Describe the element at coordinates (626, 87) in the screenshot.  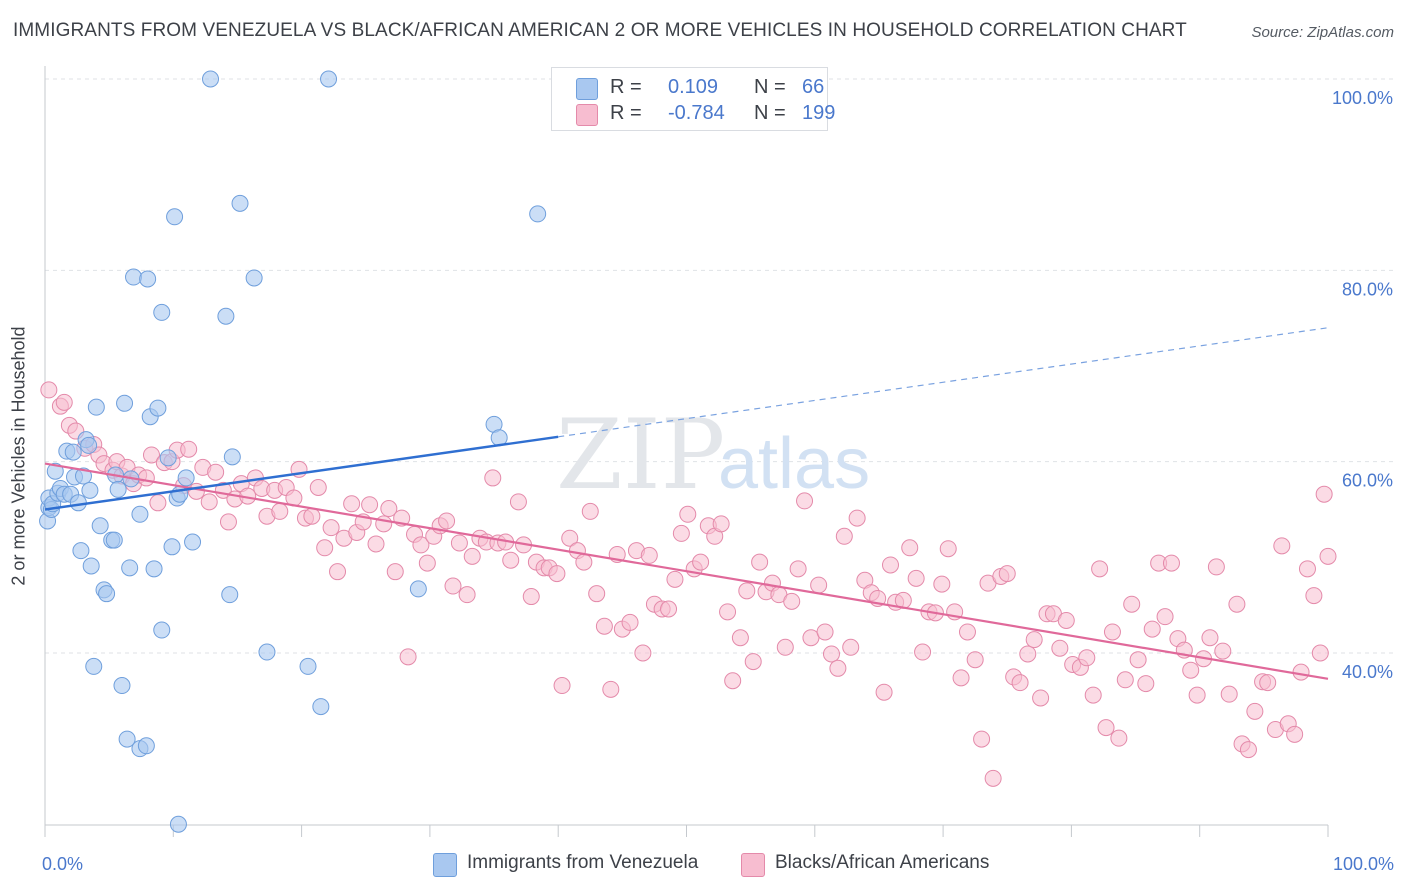
I see `legend-r-label: R =` at that location.